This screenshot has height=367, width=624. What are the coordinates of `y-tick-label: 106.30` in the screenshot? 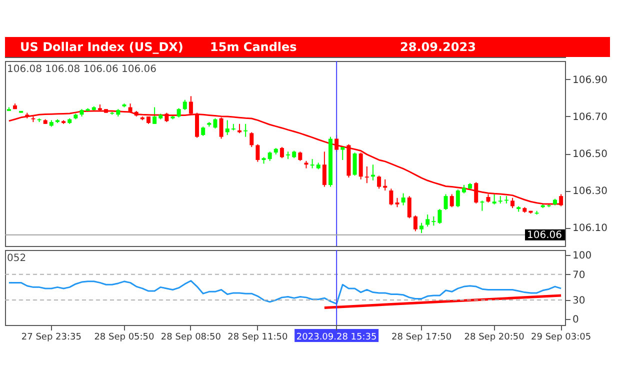 It's located at (590, 191).